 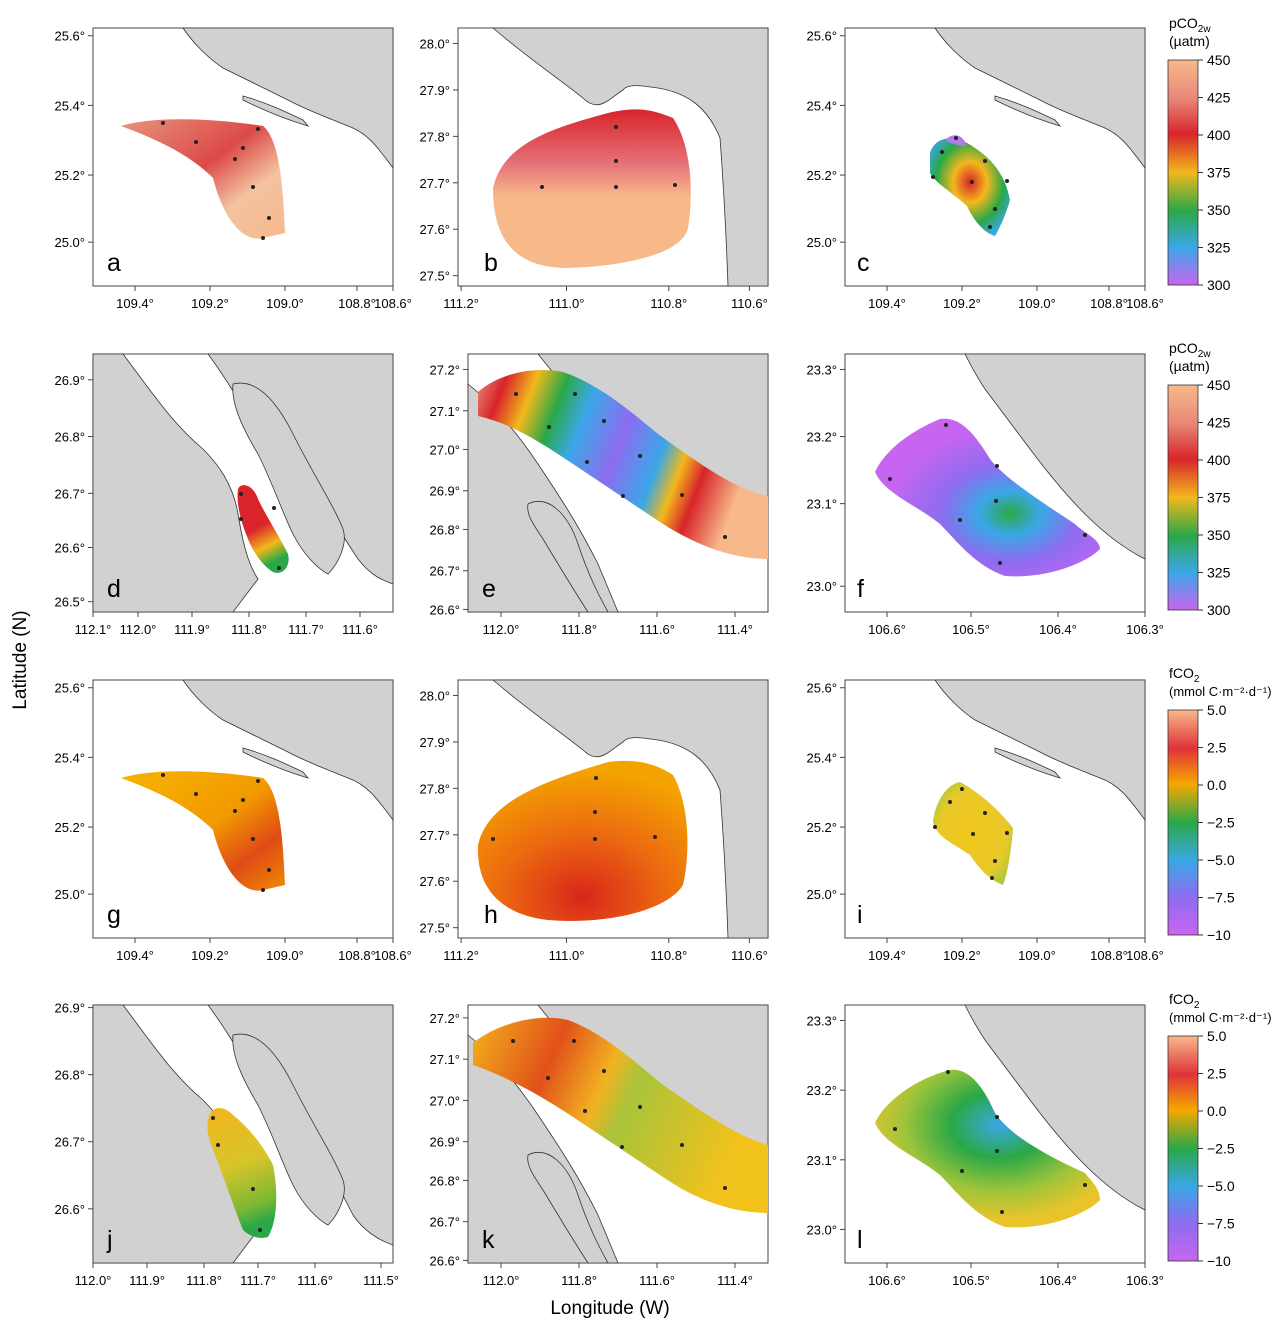 What do you see at coordinates (434, 881) in the screenshot?
I see `y-tick-label: 27.6°` at bounding box center [434, 881].